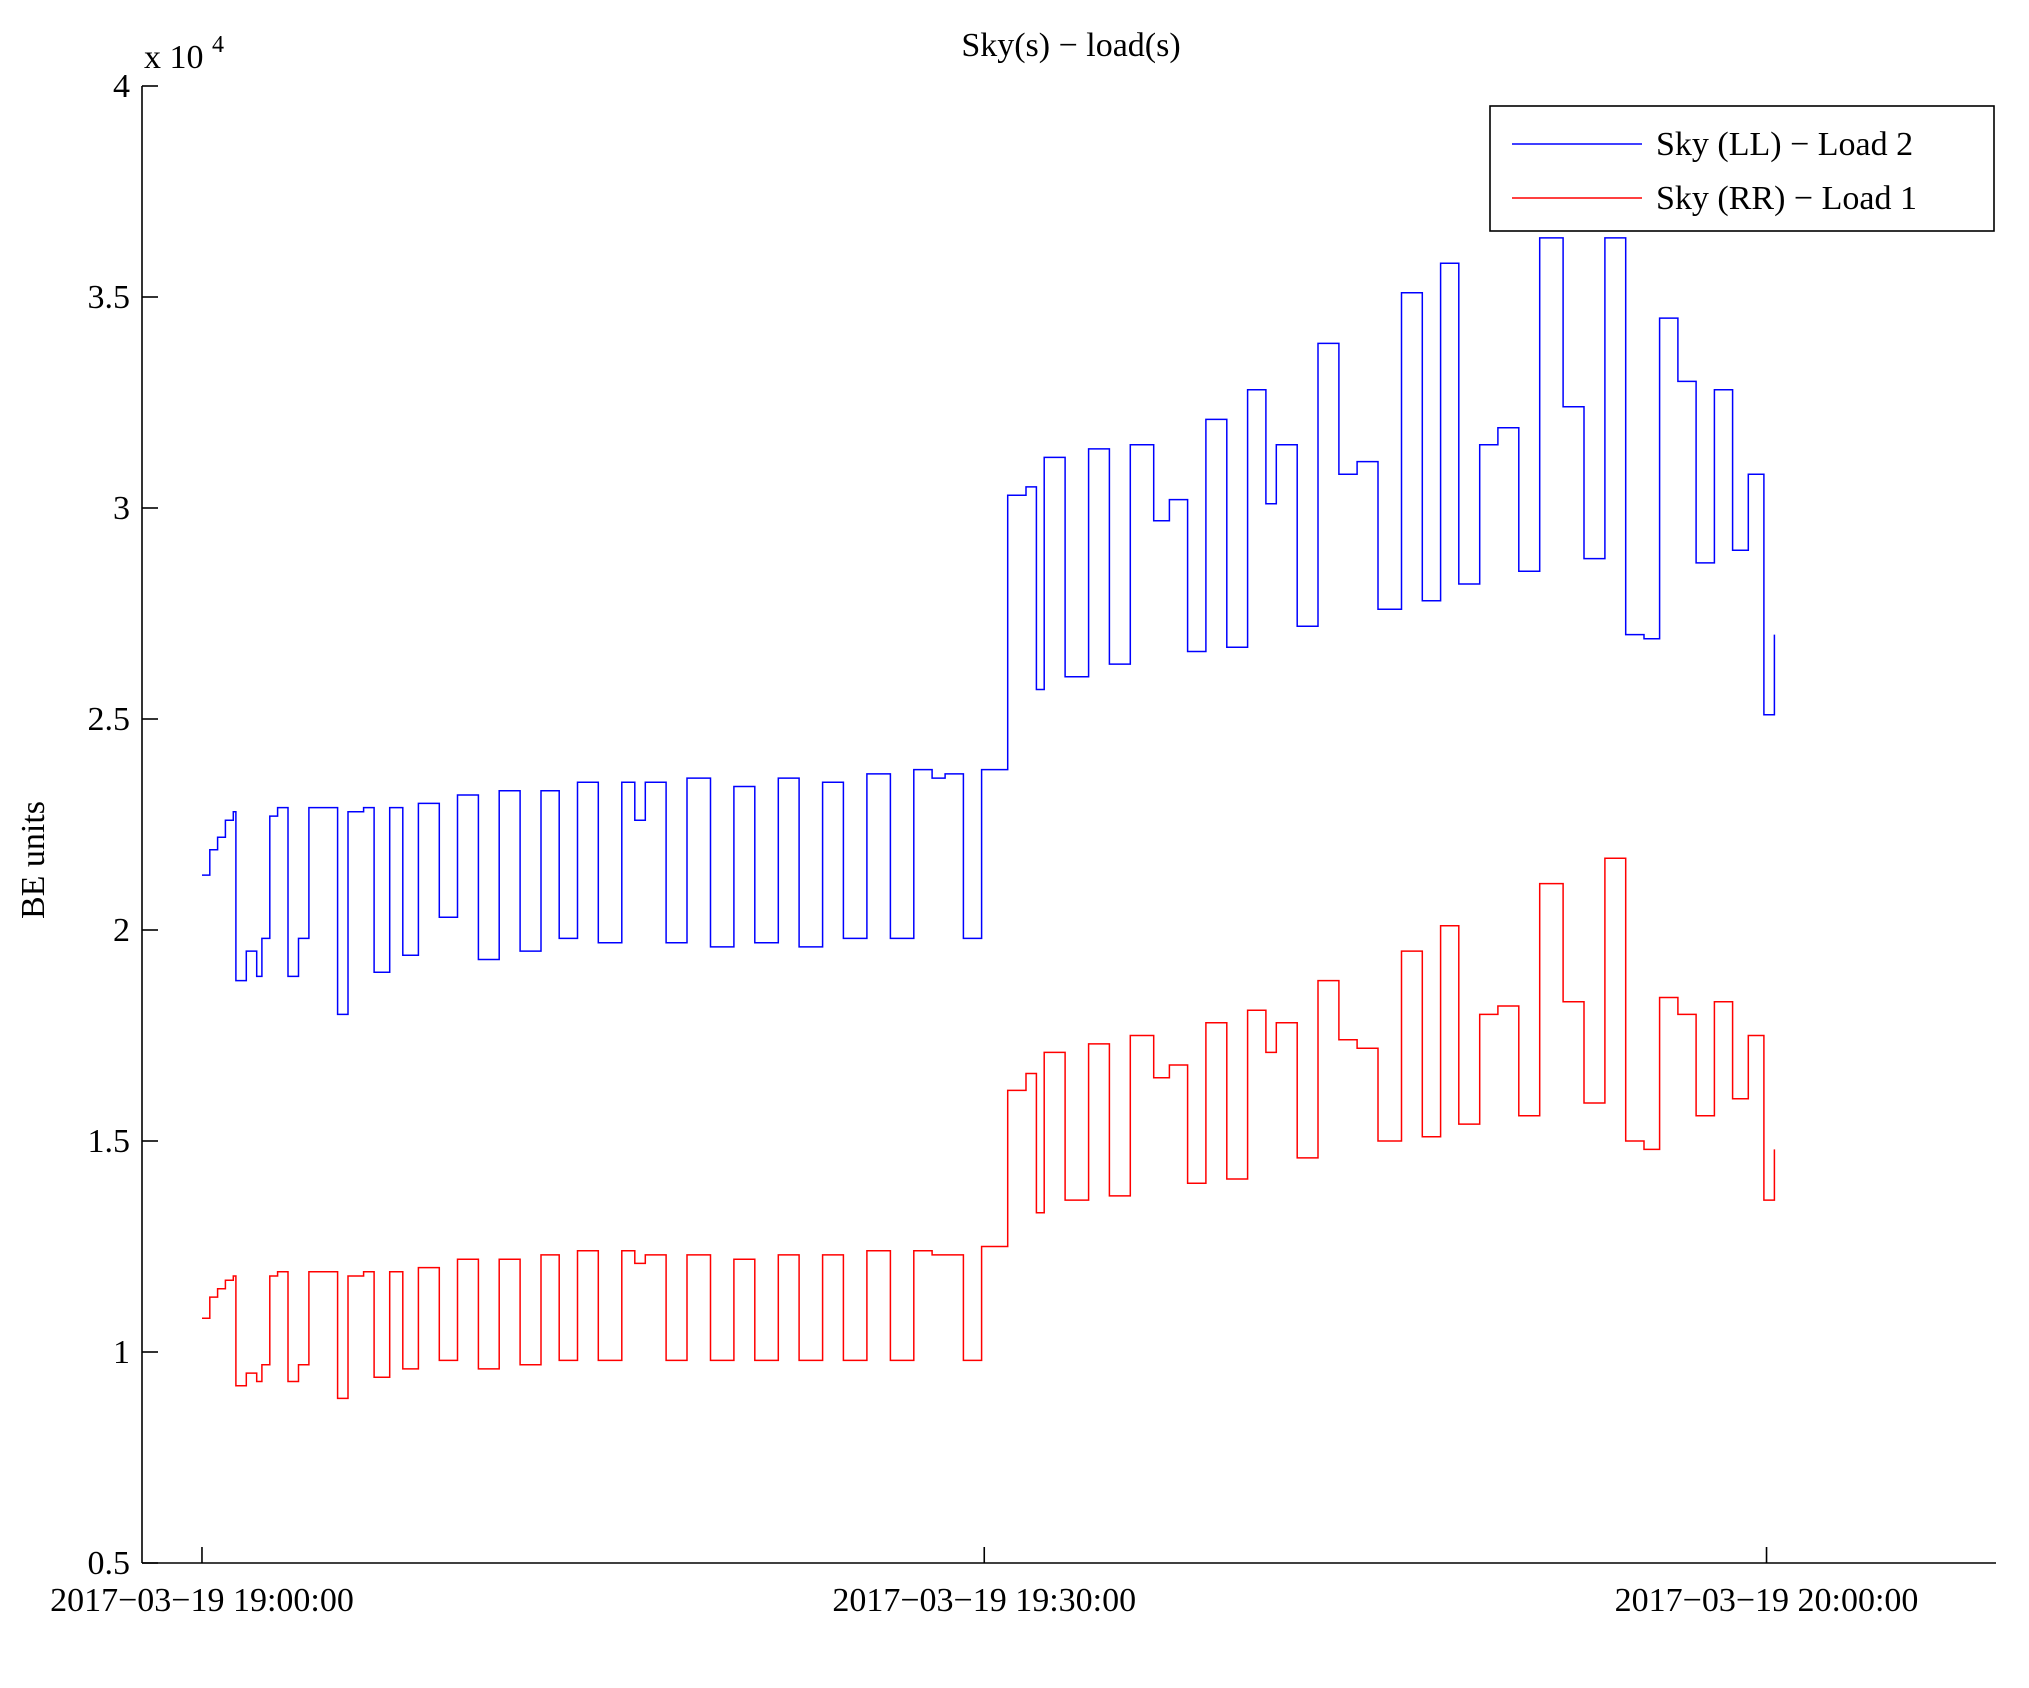 The width and height of the screenshot is (2029, 1688). I want to click on x-tick-label: 2017−03−19 20:00:00, so click(1767, 1600).